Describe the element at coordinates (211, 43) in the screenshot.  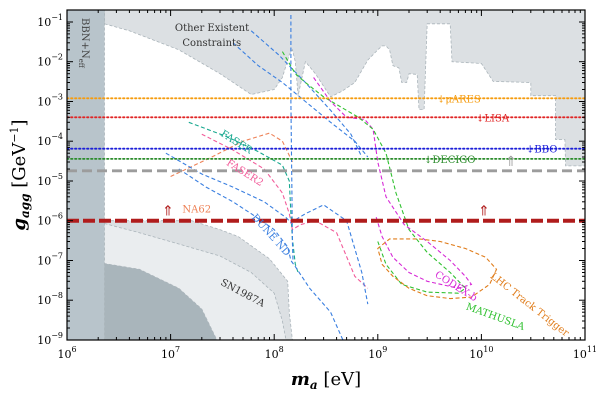
I see `label-constraints: Constraints` at that location.